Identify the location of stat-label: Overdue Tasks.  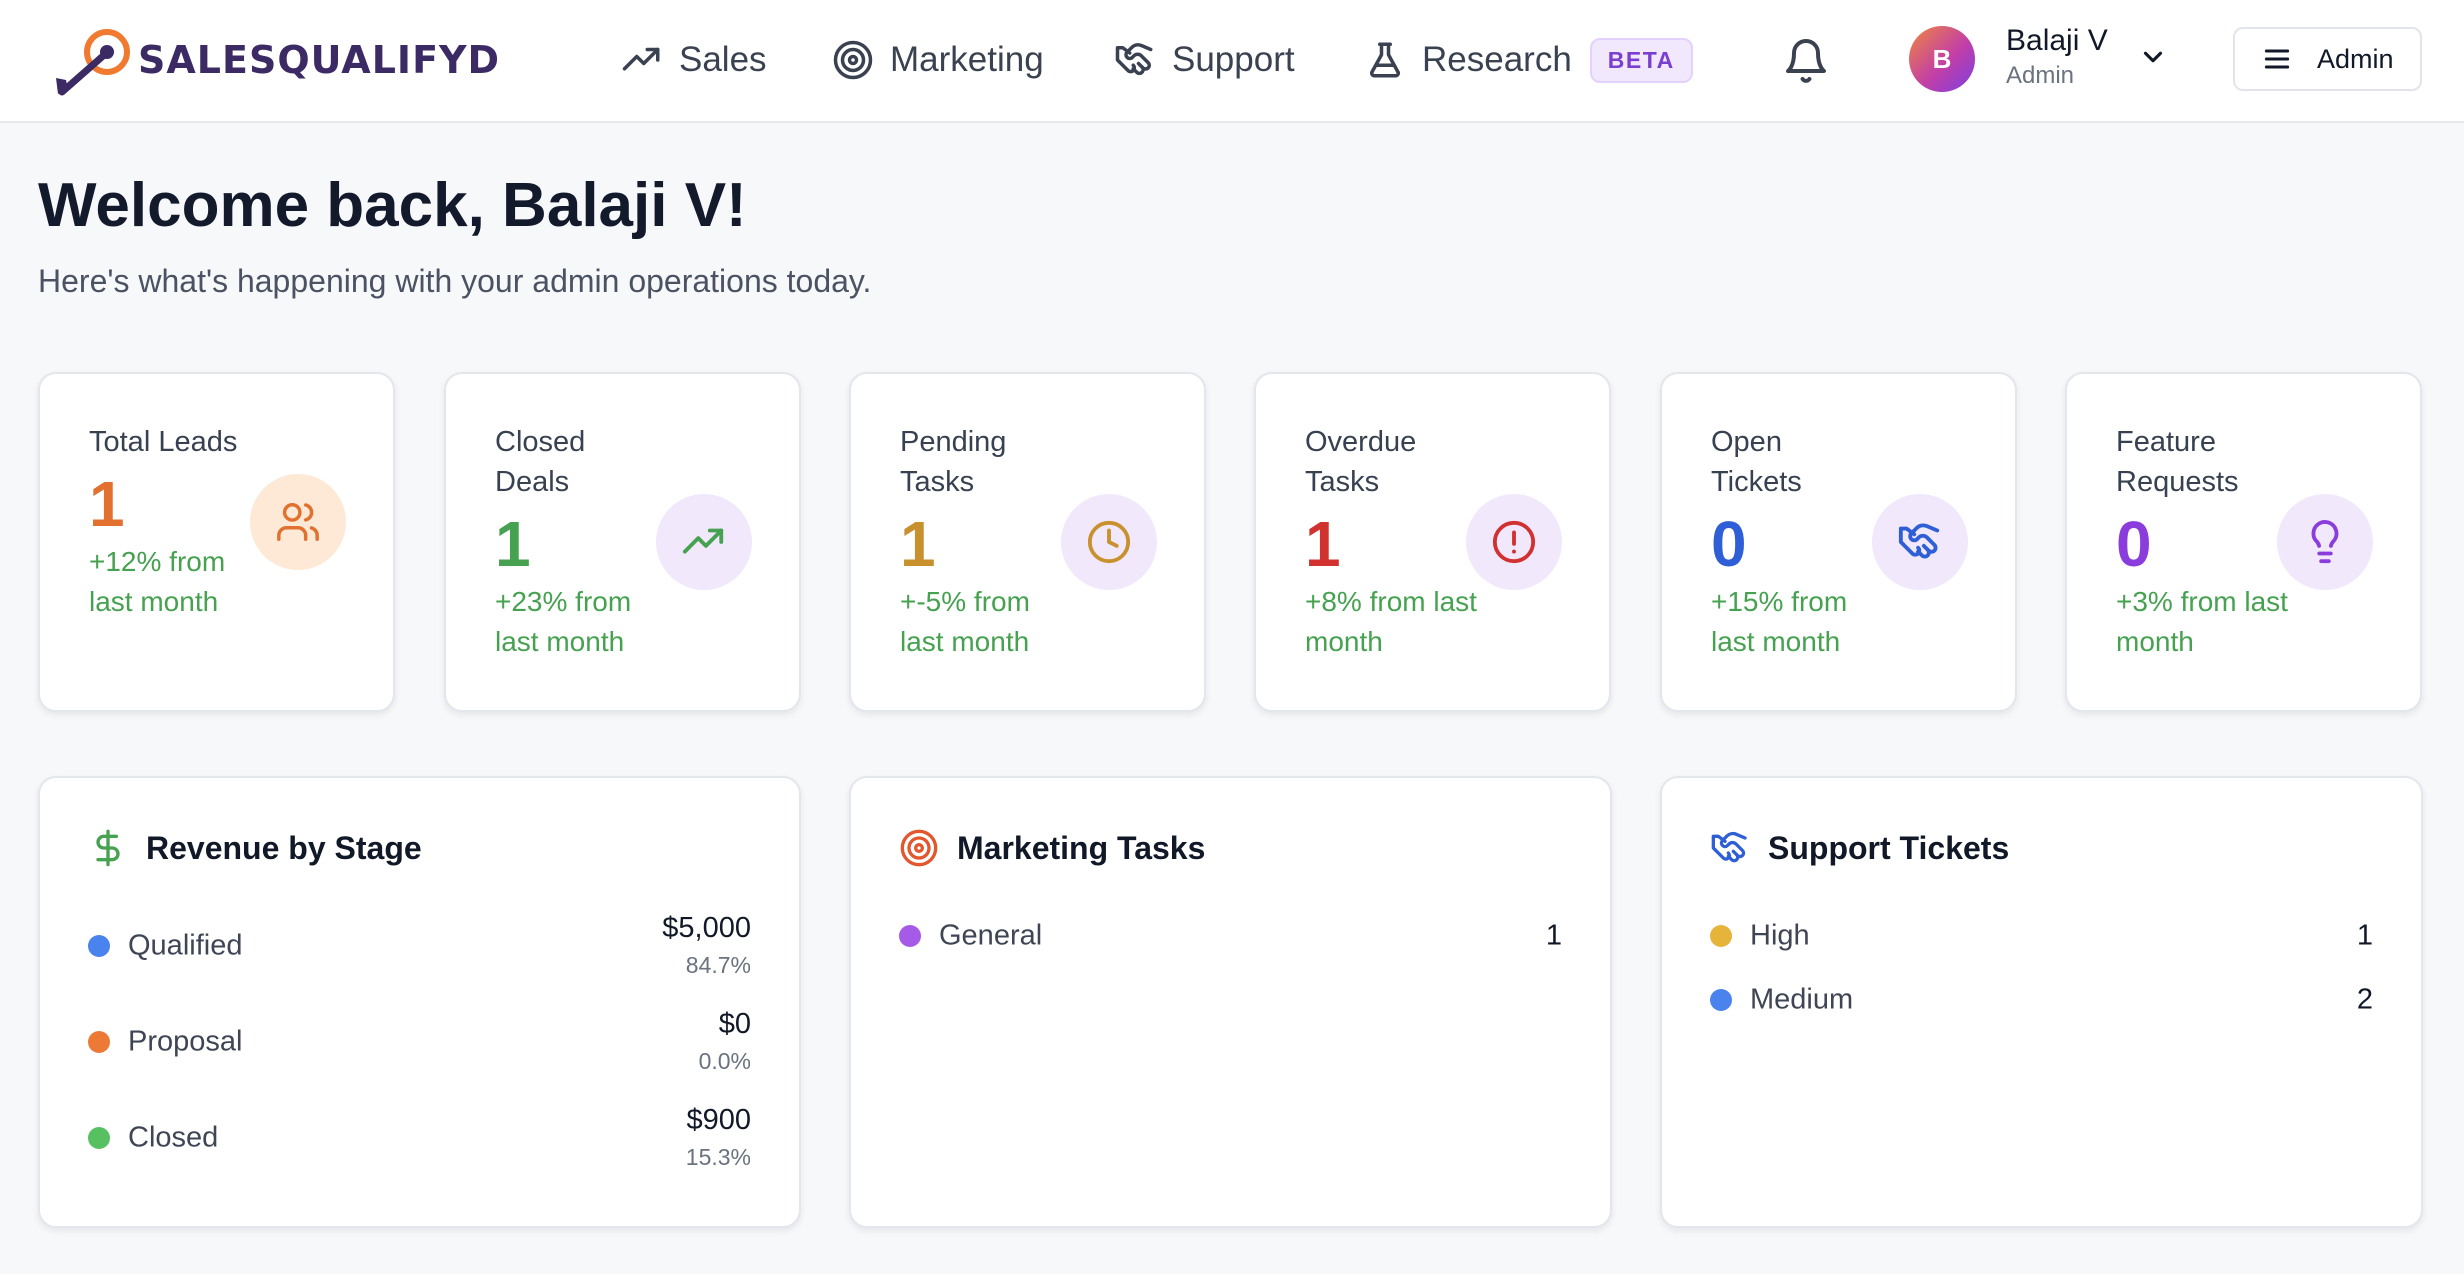
(1361, 462).